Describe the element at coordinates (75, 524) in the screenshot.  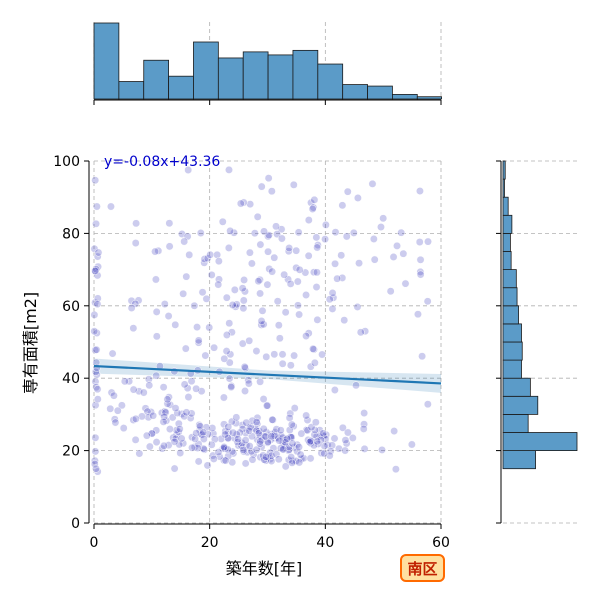
I see `y-tick-label: 0` at that location.